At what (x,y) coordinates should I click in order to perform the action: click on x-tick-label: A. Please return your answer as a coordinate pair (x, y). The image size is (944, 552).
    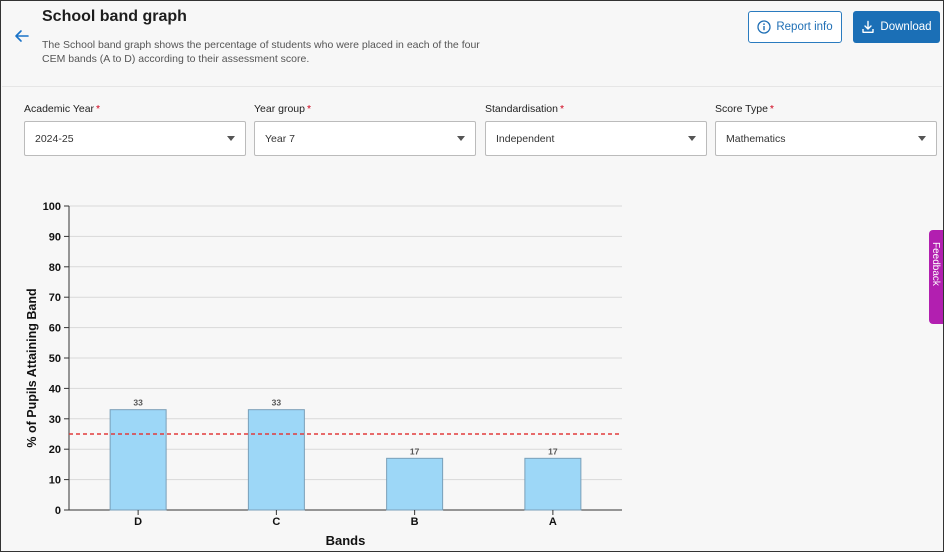
    Looking at the image, I should click on (553, 522).